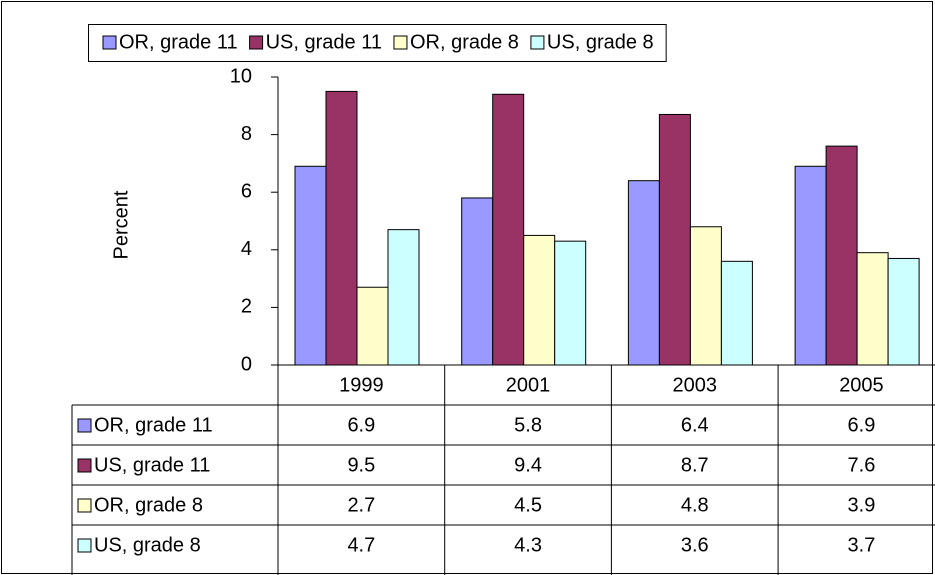  I want to click on y-tick-label: 4, so click(246, 249).